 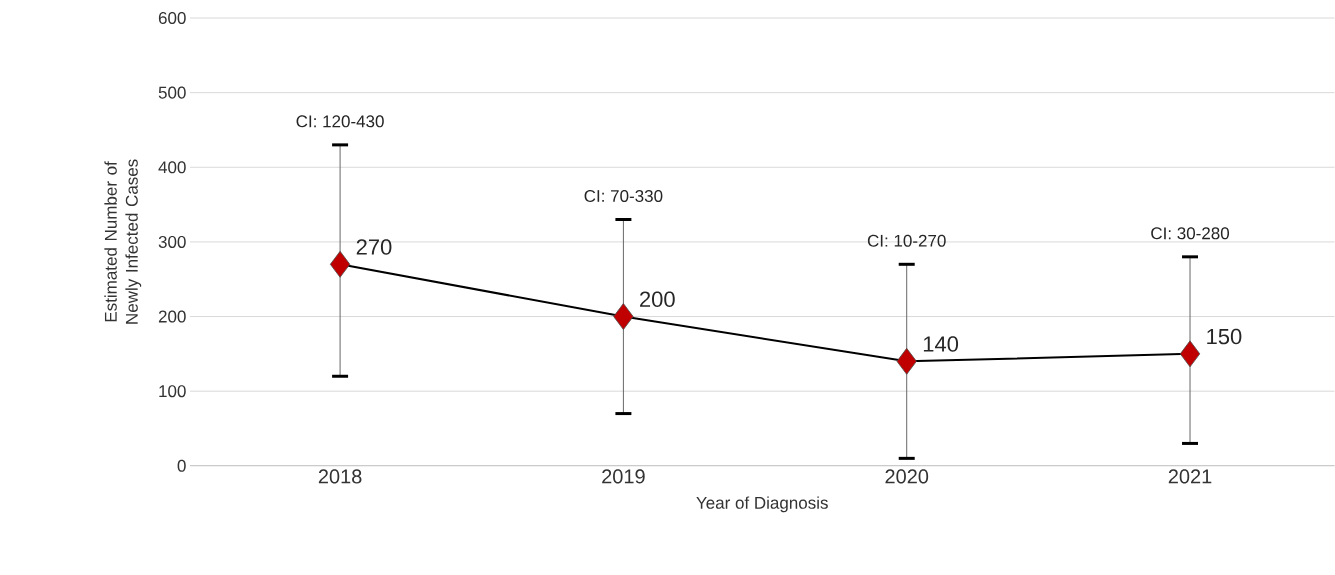 What do you see at coordinates (762, 504) in the screenshot?
I see `x-axis-title: Year of Diagnosis` at bounding box center [762, 504].